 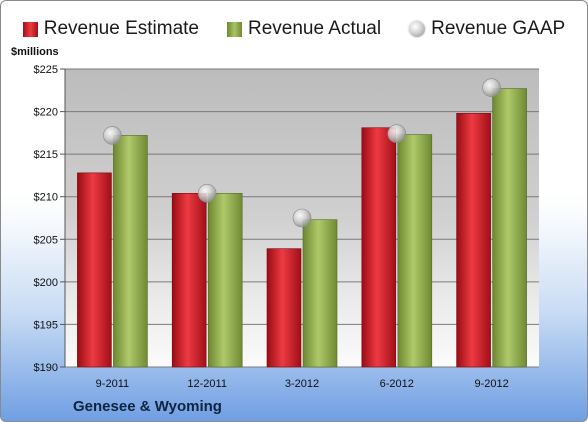 I want to click on y-tick-label: $220, so click(x=46, y=113).